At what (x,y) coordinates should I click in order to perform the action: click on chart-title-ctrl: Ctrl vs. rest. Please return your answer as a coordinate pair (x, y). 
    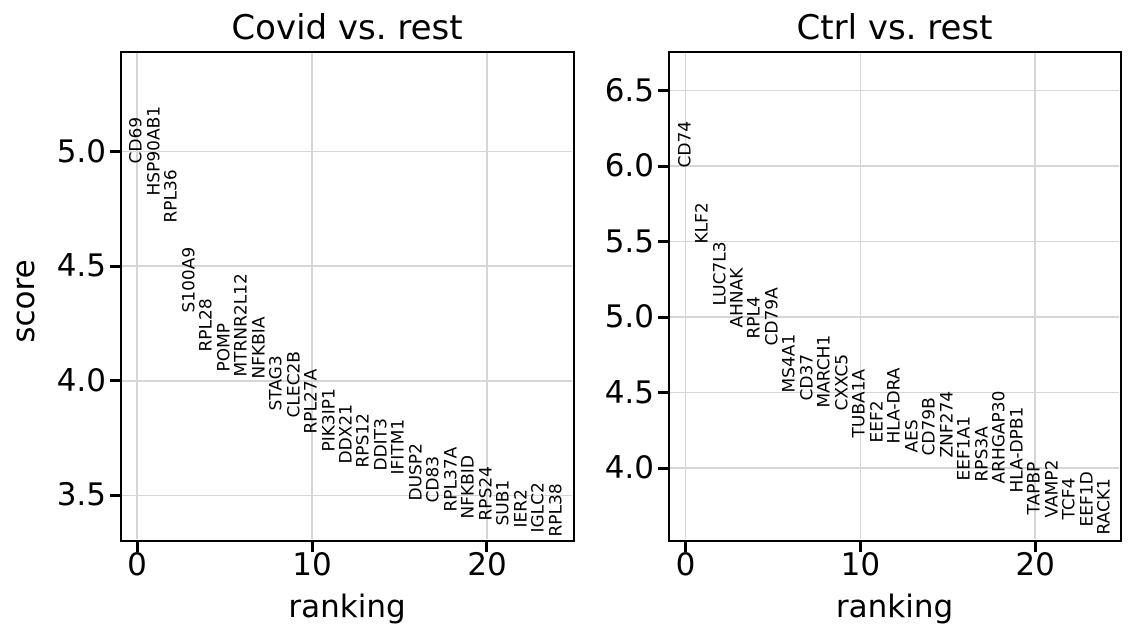
    Looking at the image, I should click on (894, 28).